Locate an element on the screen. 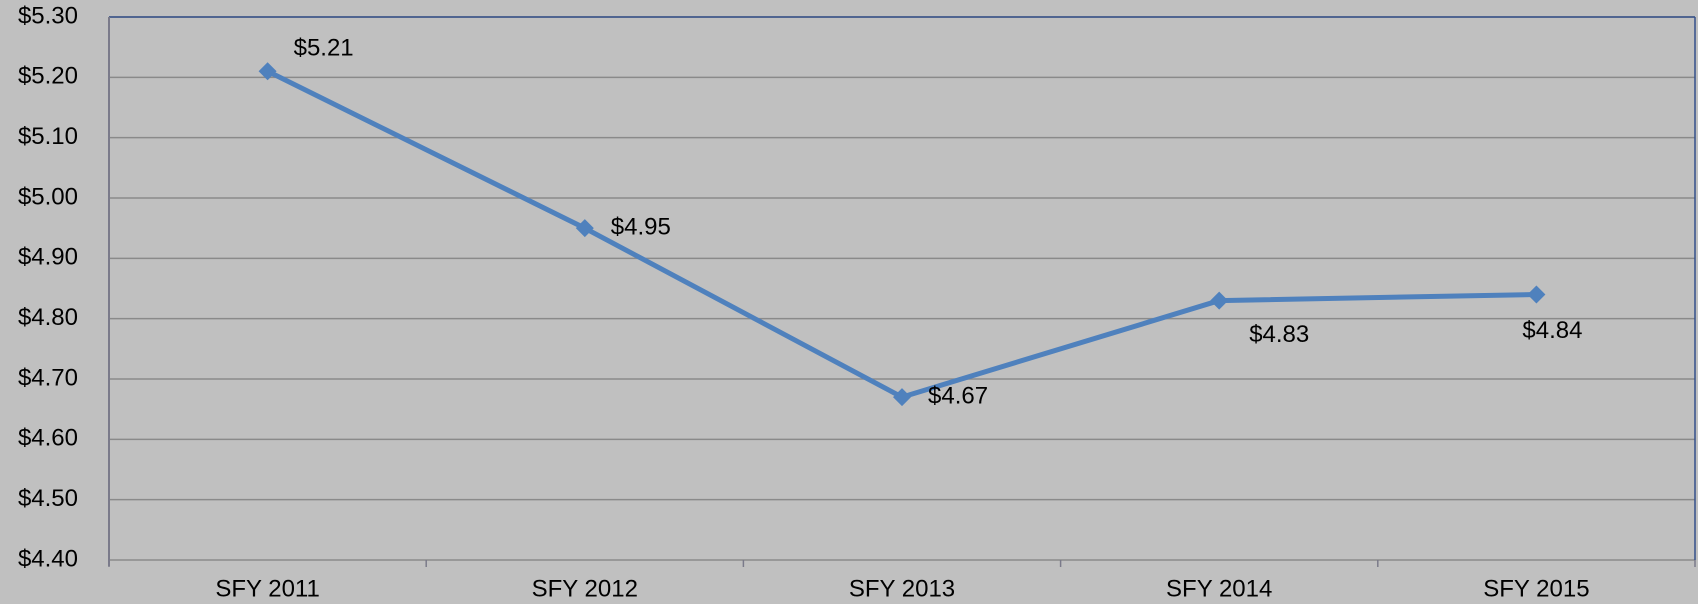  data-label: $4.67 is located at coordinates (958, 395).